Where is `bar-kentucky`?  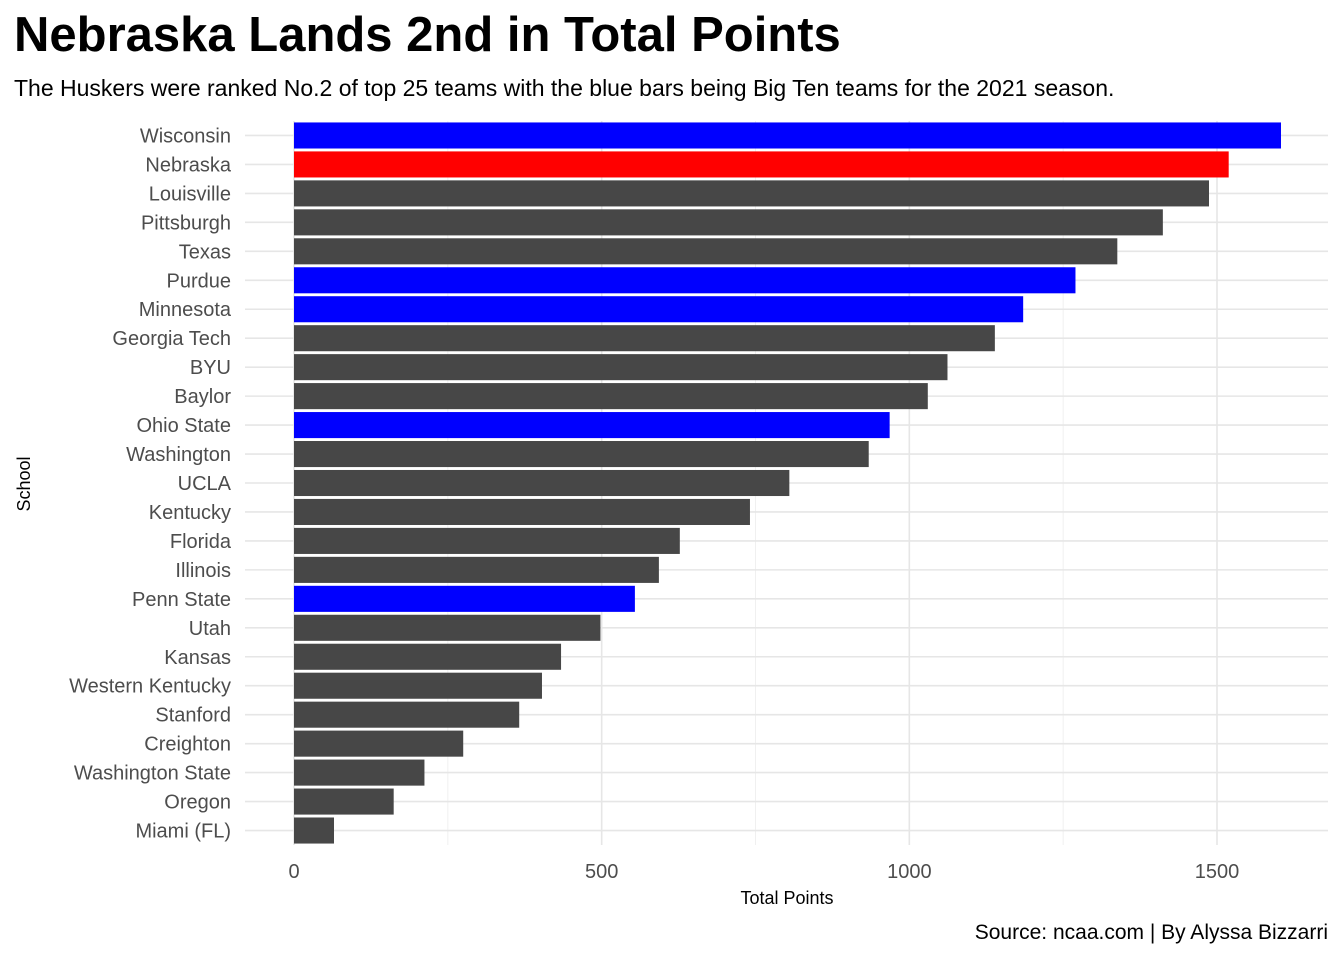
bar-kentucky is located at coordinates (522, 511).